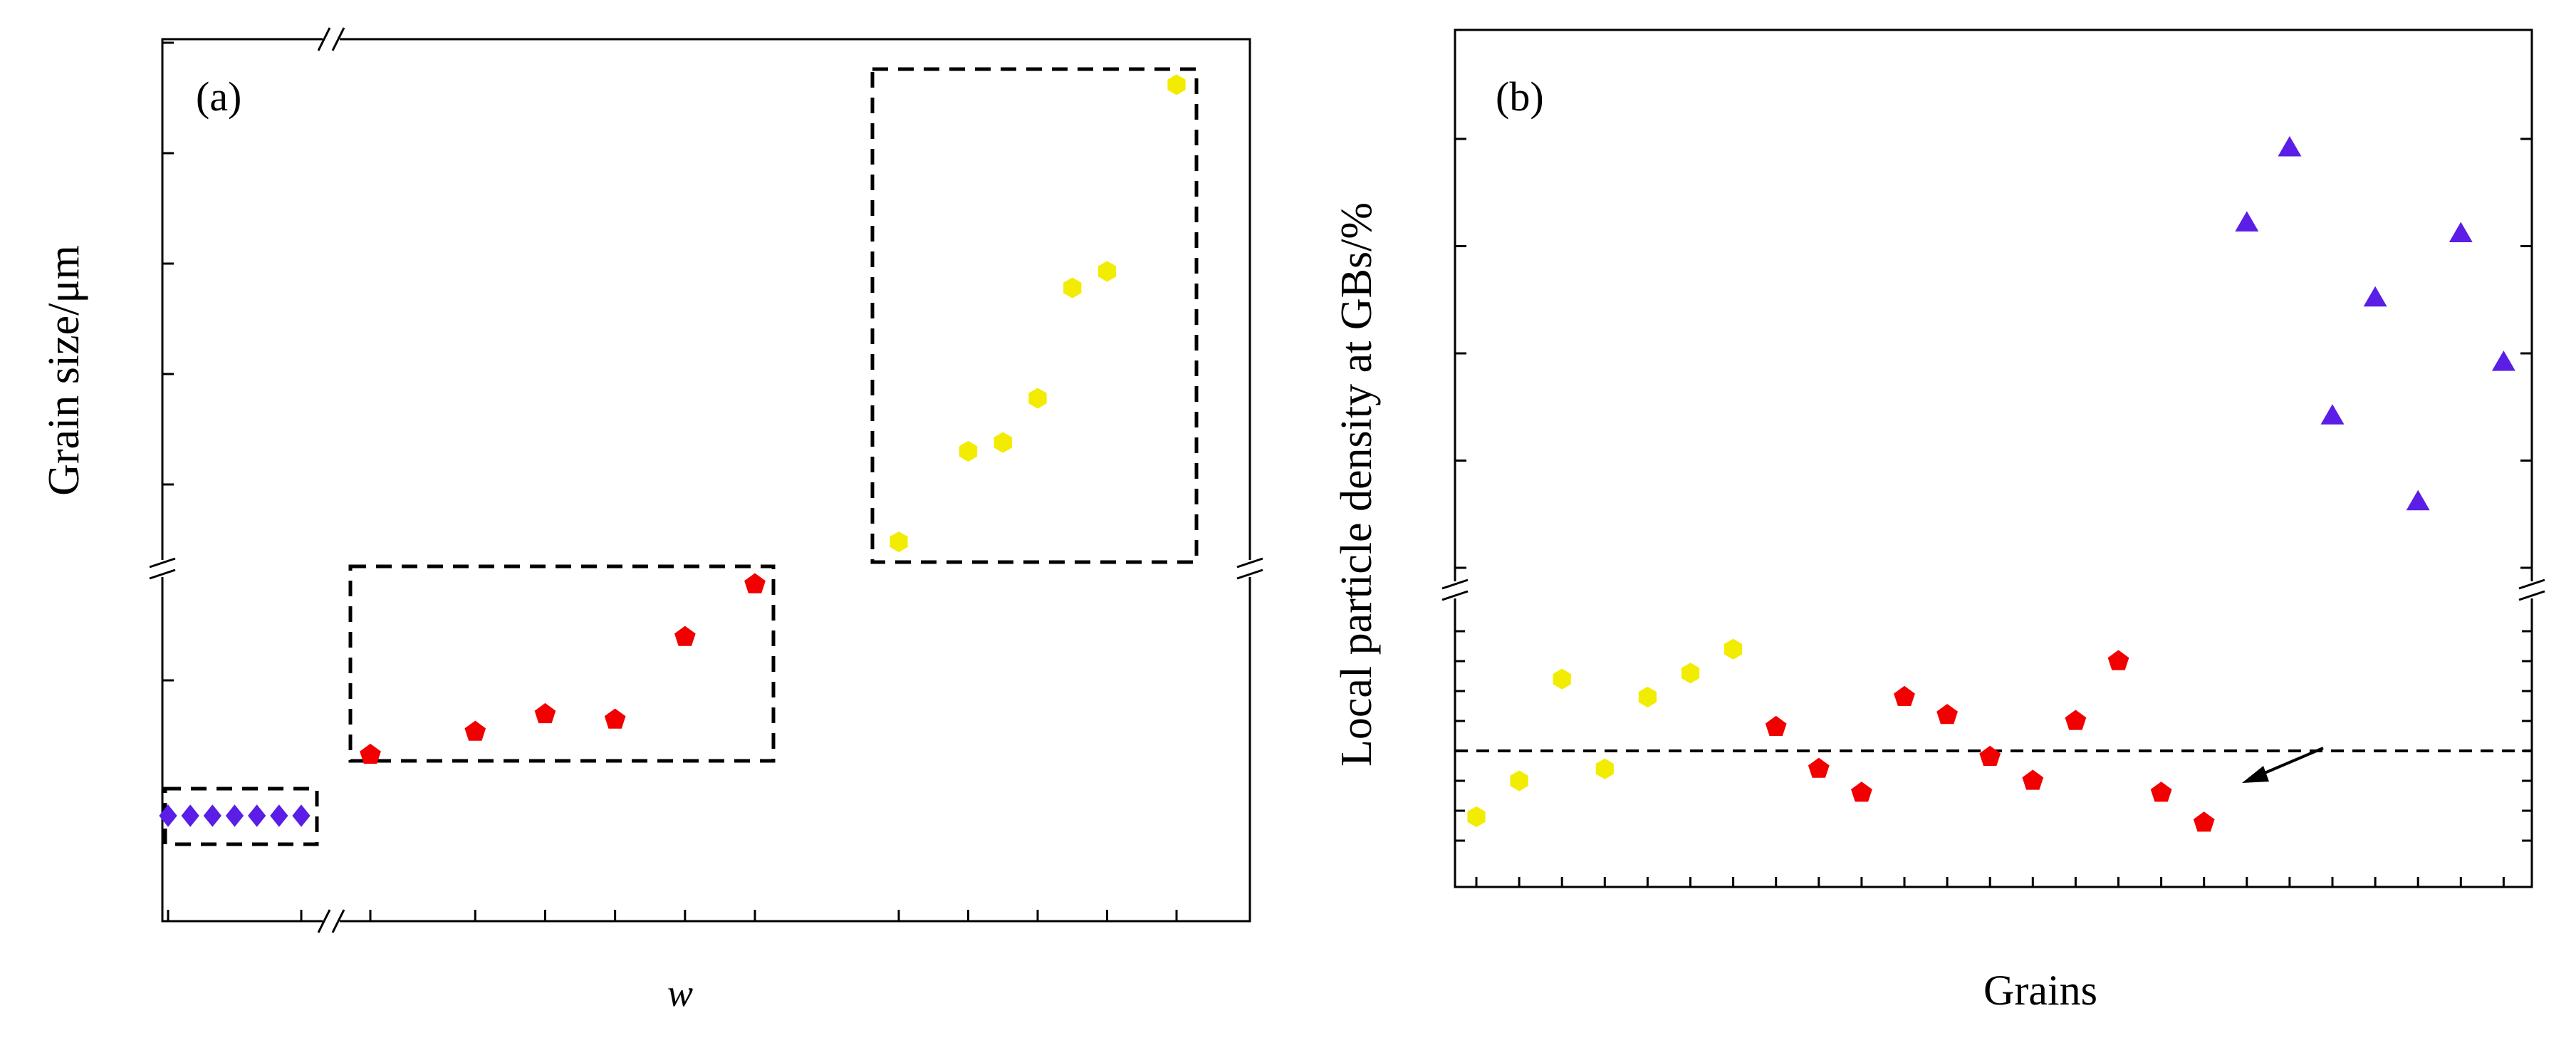 Image resolution: width=2576 pixels, height=1038 pixels. I want to click on panel-a-label: (a), so click(218, 96).